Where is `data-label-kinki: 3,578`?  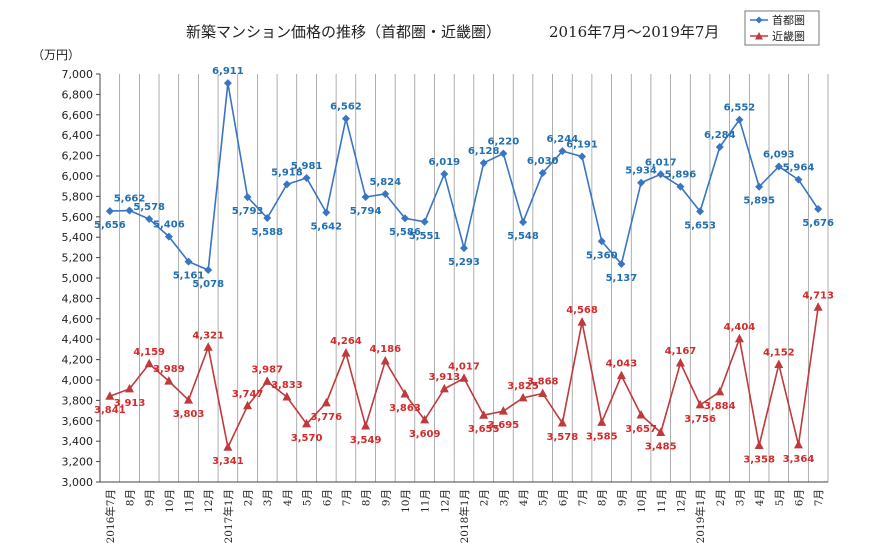 data-label-kinki: 3,578 is located at coordinates (563, 437).